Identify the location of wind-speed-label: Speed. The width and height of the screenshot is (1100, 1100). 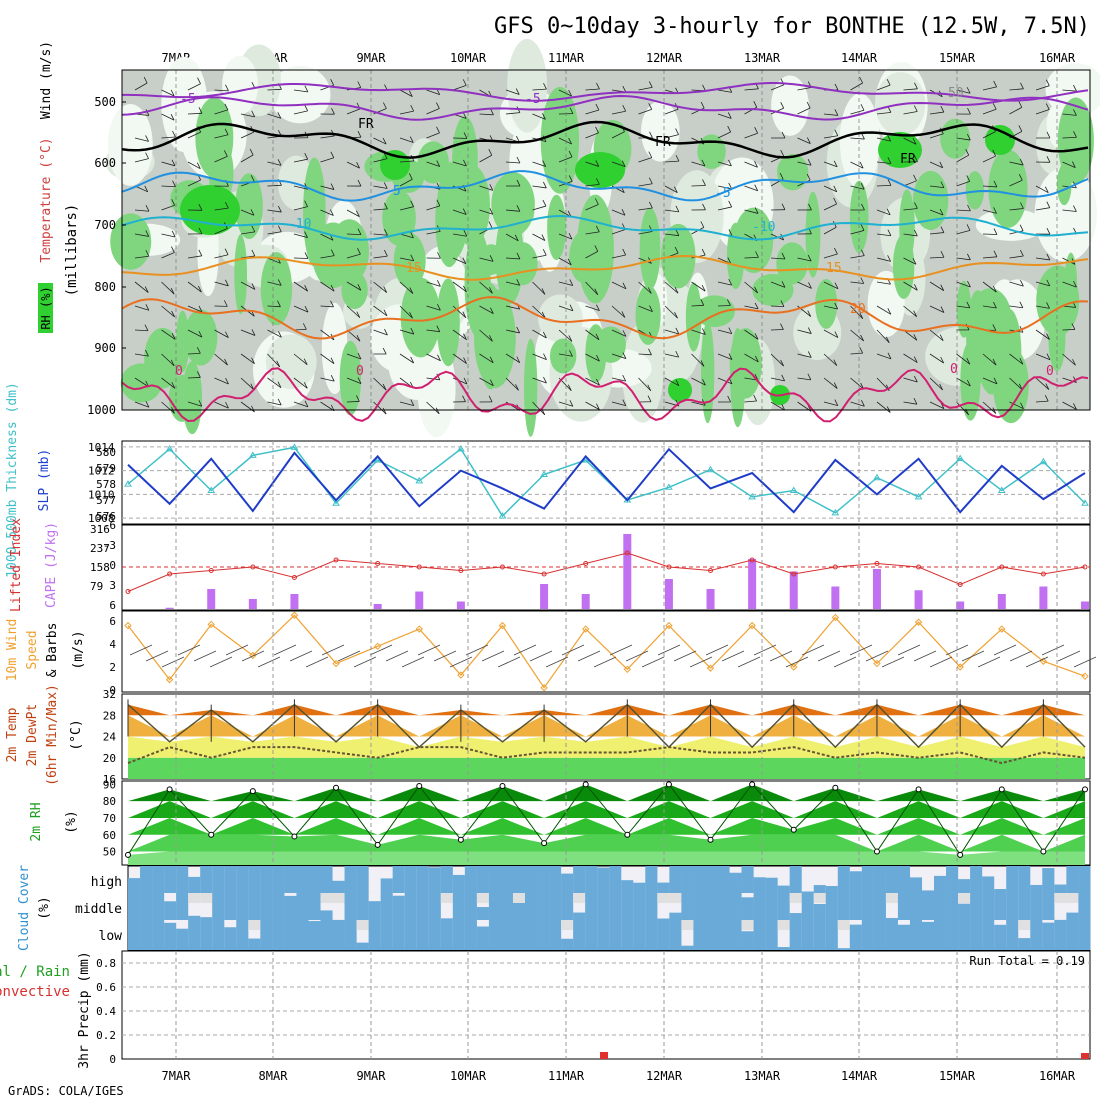
(32, 649).